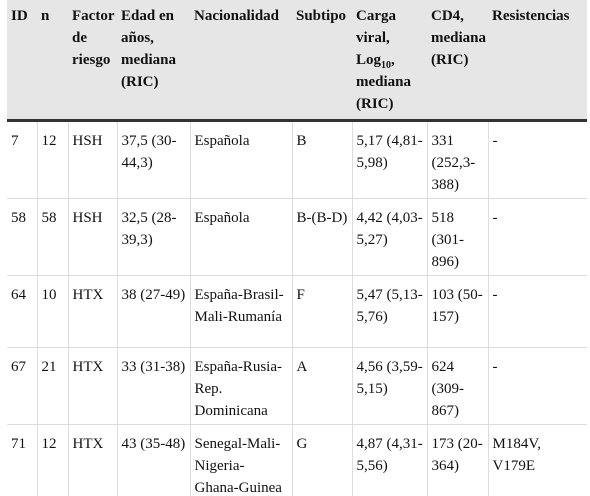  What do you see at coordinates (52, 61) in the screenshot?
I see `column-header: n` at bounding box center [52, 61].